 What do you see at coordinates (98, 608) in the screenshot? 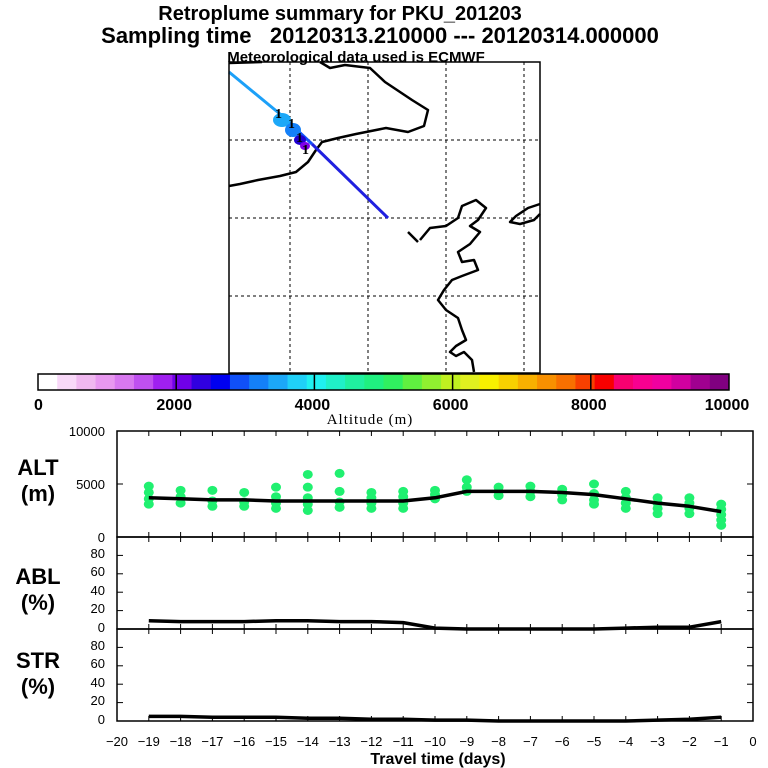
I see `abl-ytick-label: 20` at bounding box center [98, 608].